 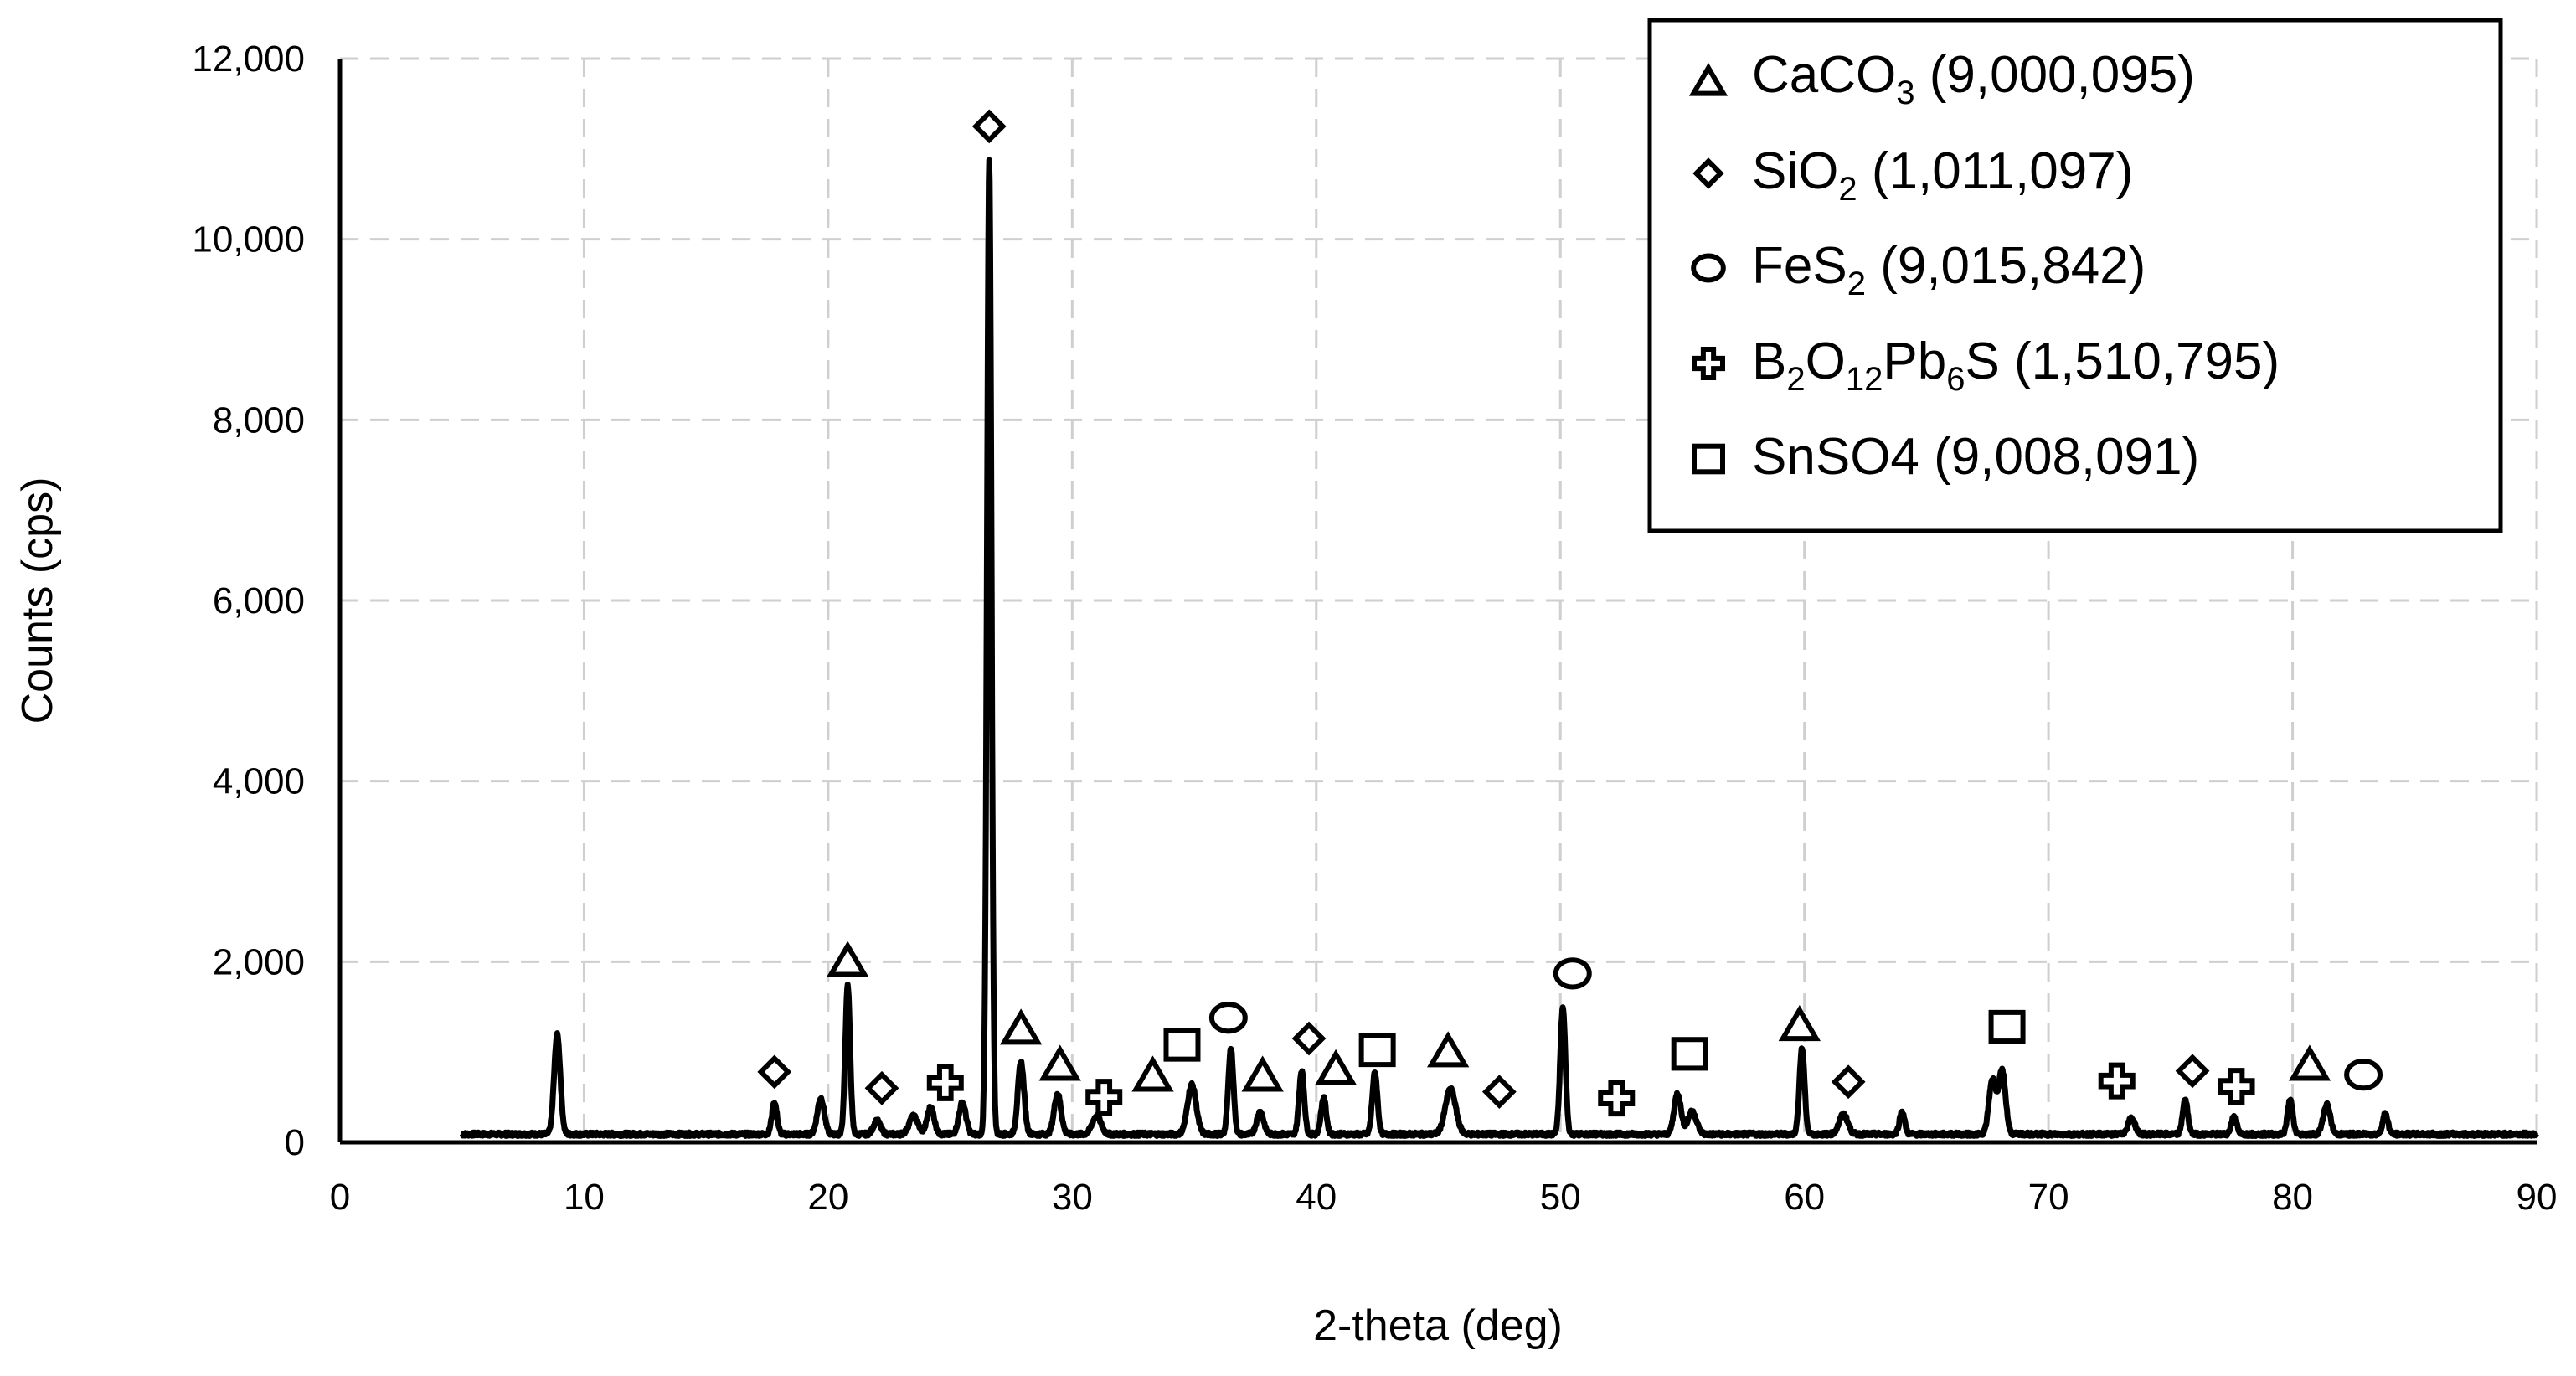 I want to click on legend-box, so click(x=2075, y=275).